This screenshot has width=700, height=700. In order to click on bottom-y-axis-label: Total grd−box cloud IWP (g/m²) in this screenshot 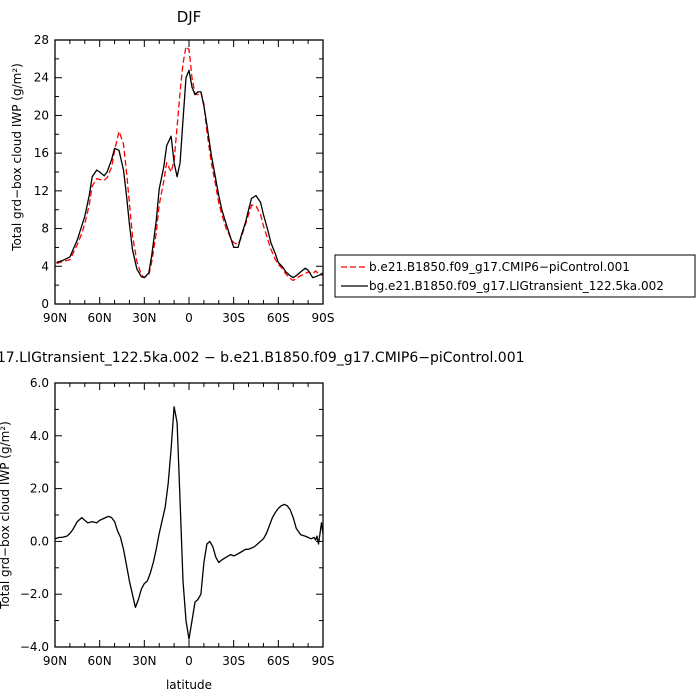, I will do `click(6, 515)`.